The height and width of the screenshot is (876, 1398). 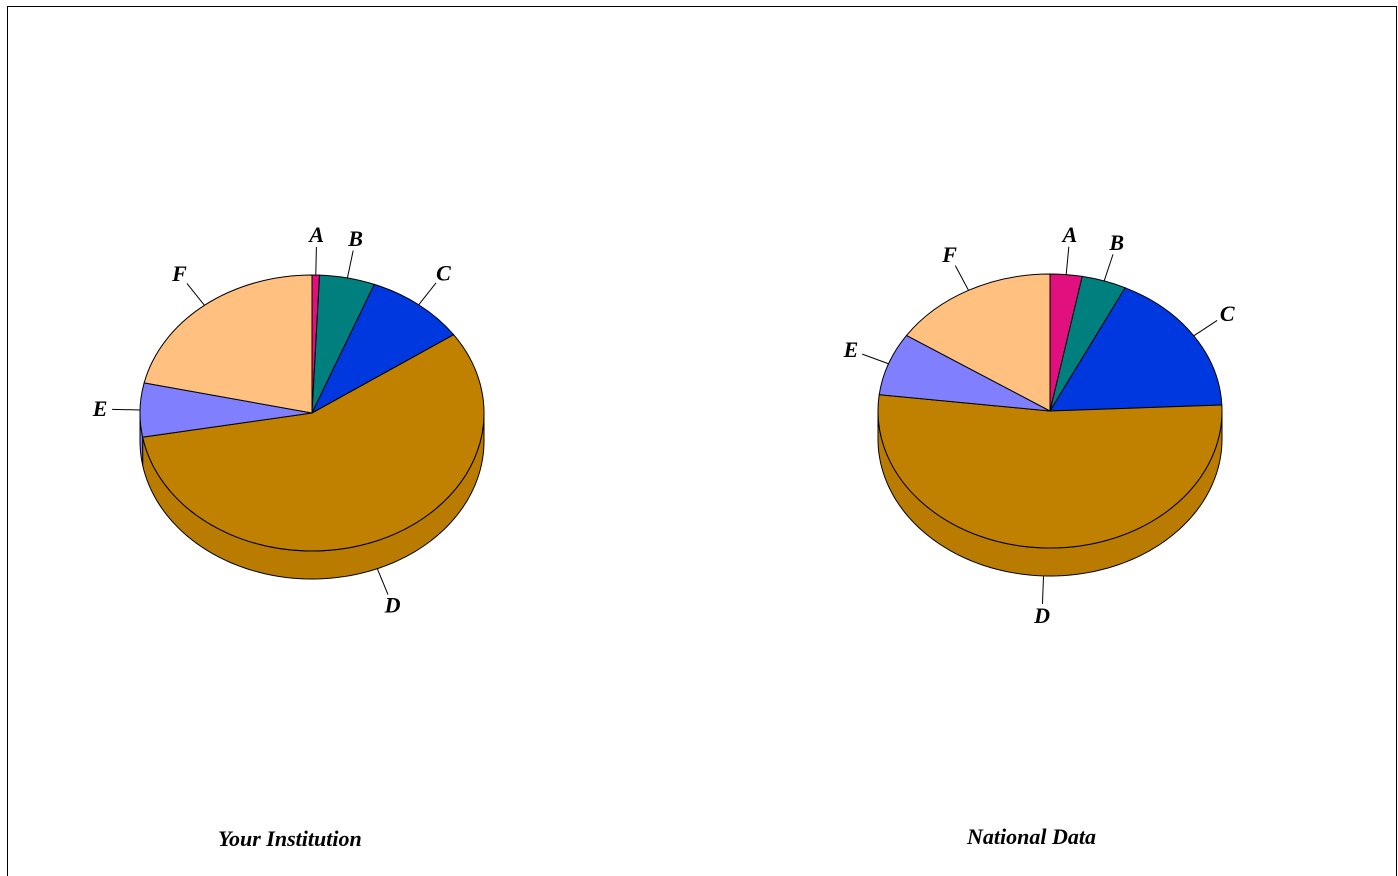 I want to click on pie-1-label-A: A, so click(x=315, y=234).